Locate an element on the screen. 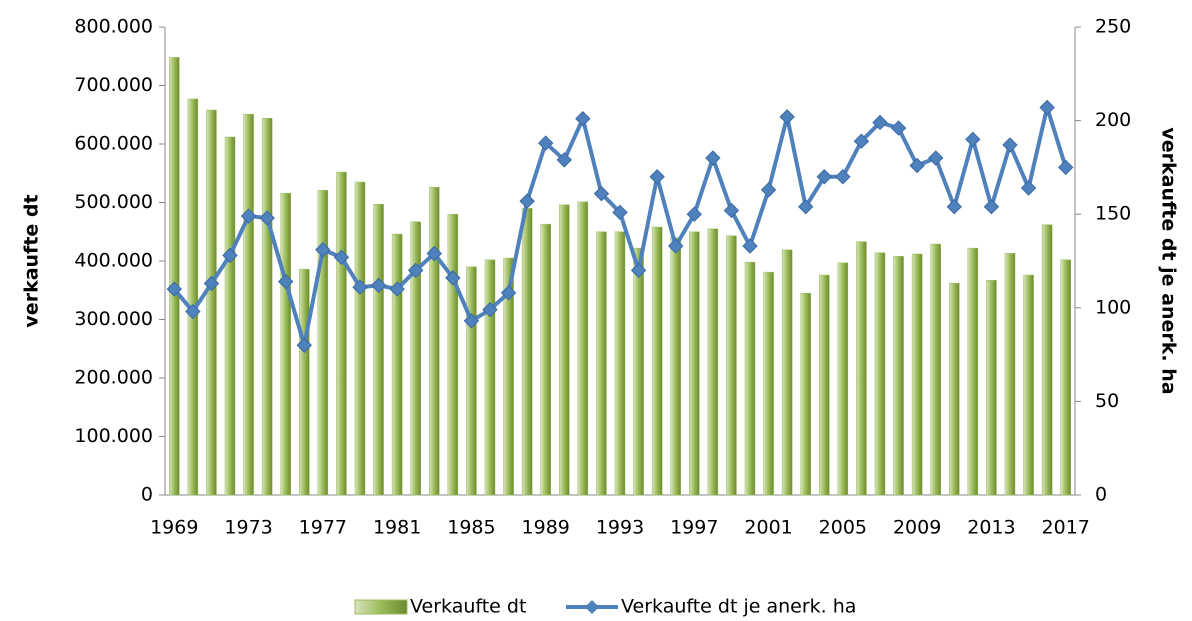  y-axis-label: verkaufte dt is located at coordinates (32, 260).